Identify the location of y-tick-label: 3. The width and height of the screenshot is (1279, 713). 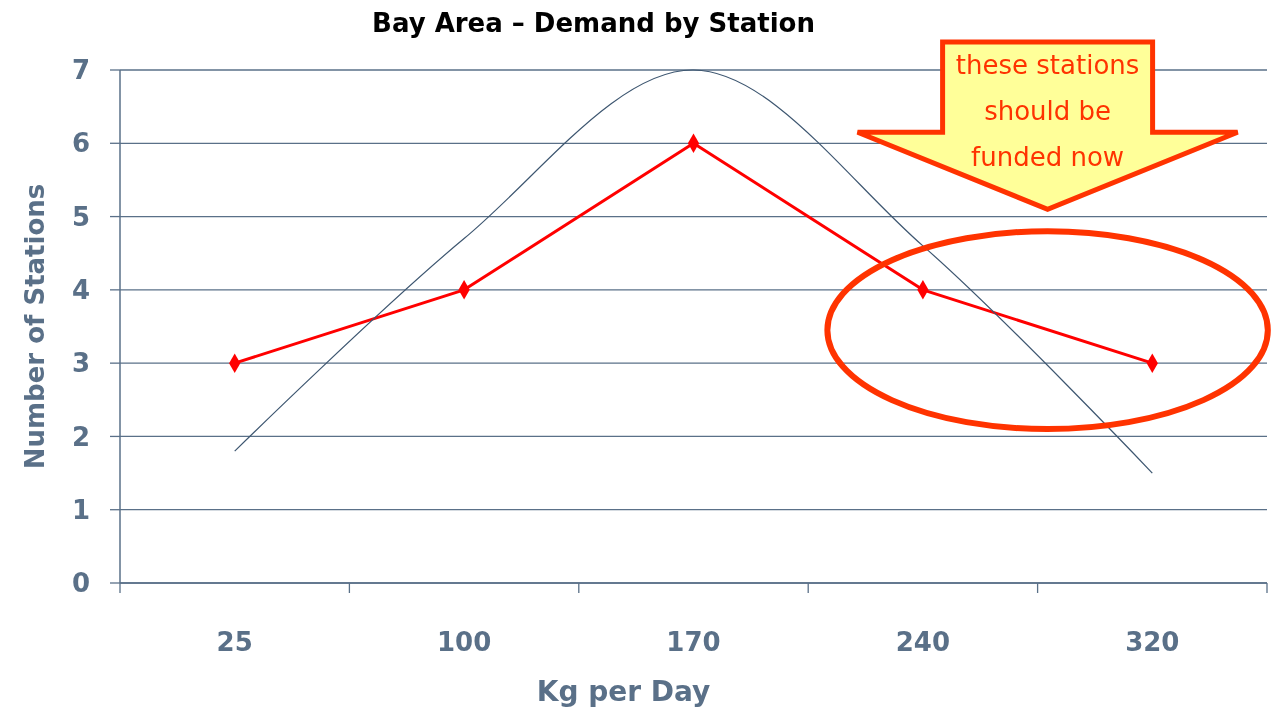
(80, 363).